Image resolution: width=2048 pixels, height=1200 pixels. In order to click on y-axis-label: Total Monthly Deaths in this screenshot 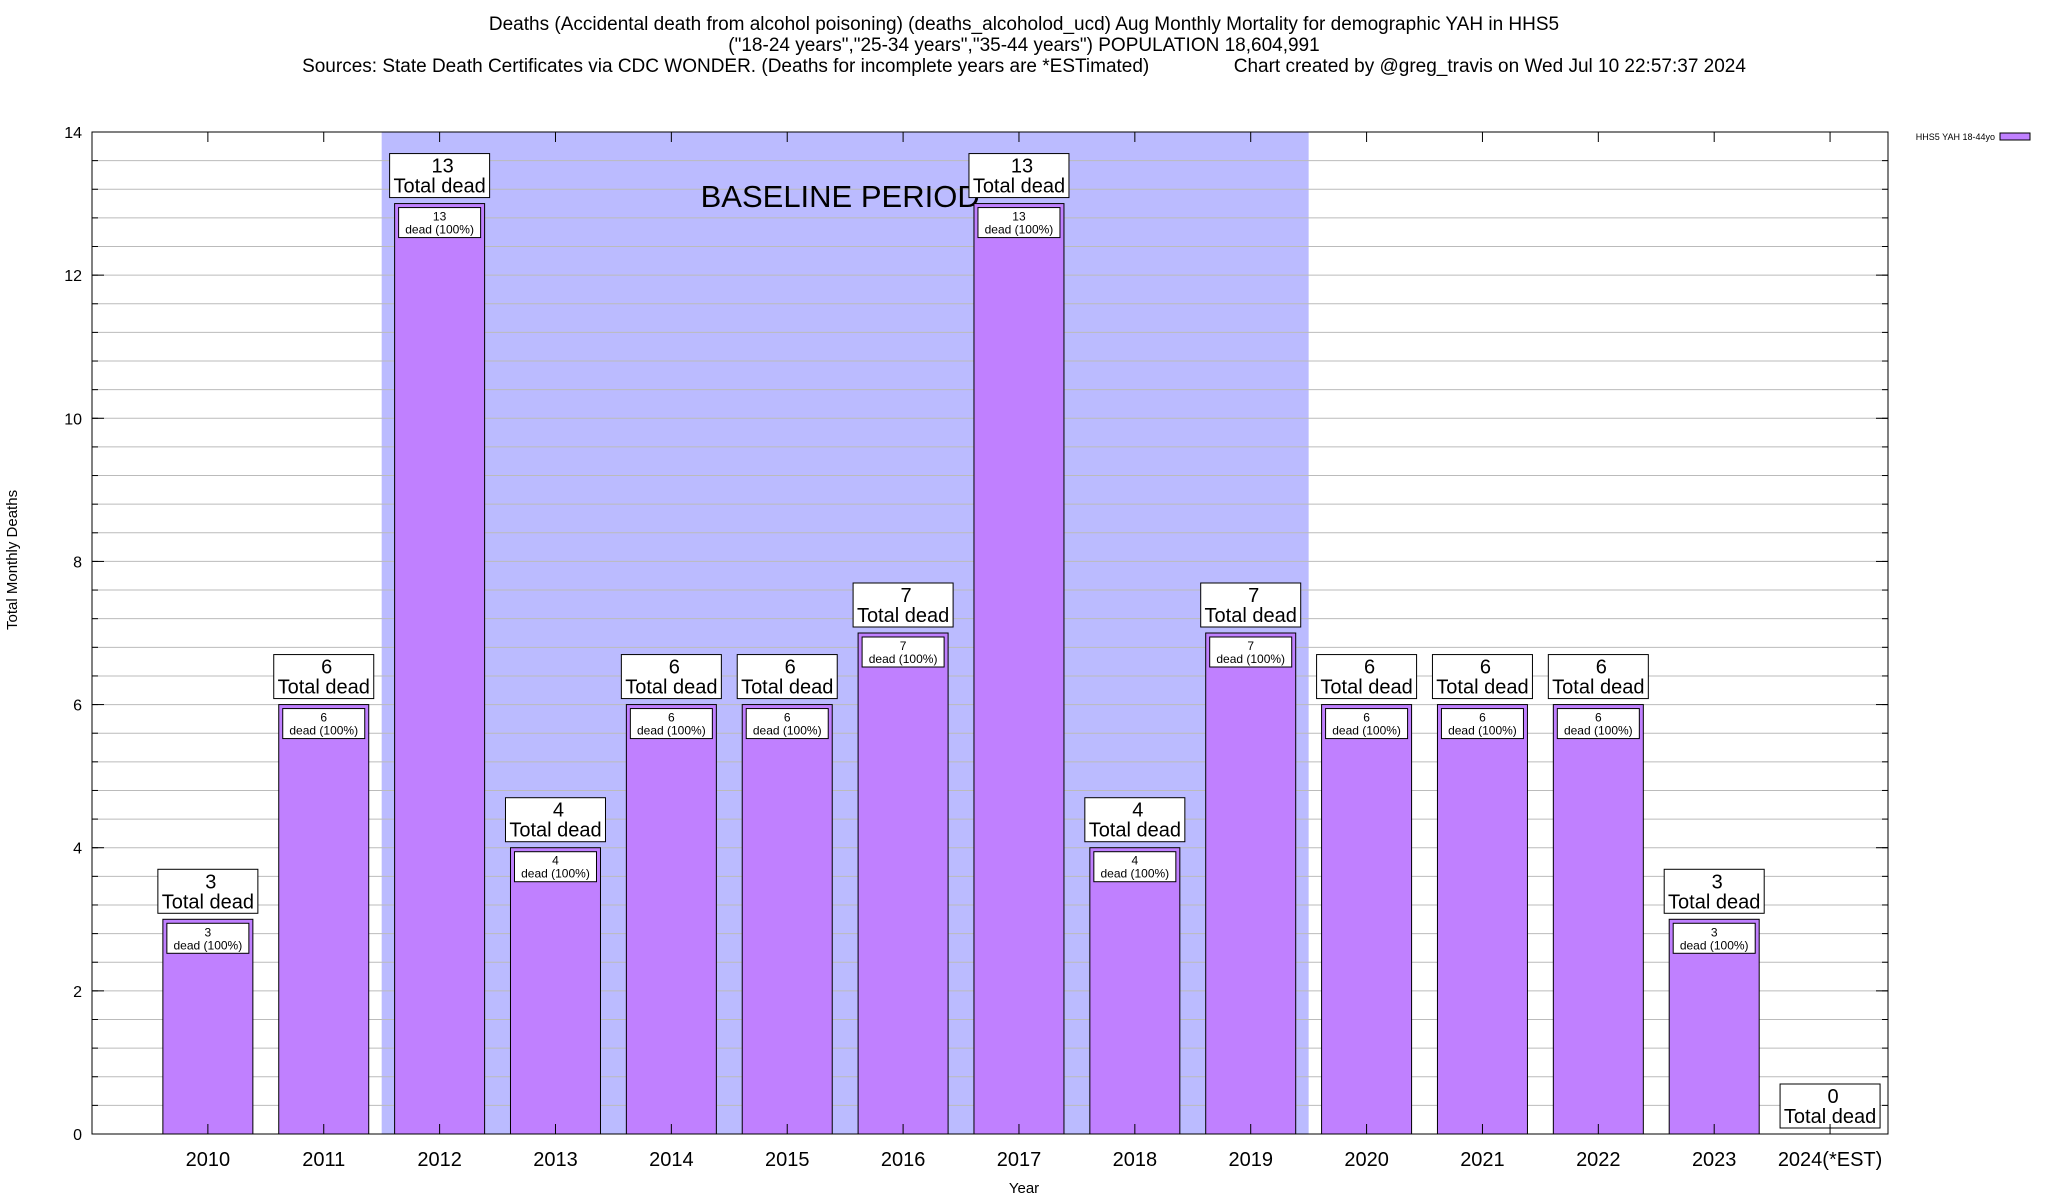, I will do `click(12, 559)`.